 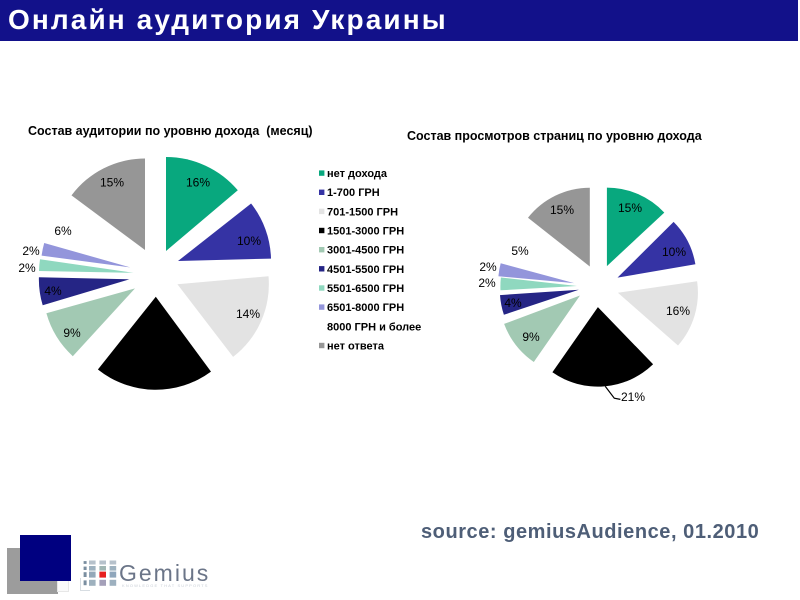 I want to click on svg-text: 1501-3000 ГРН, so click(x=365, y=232).